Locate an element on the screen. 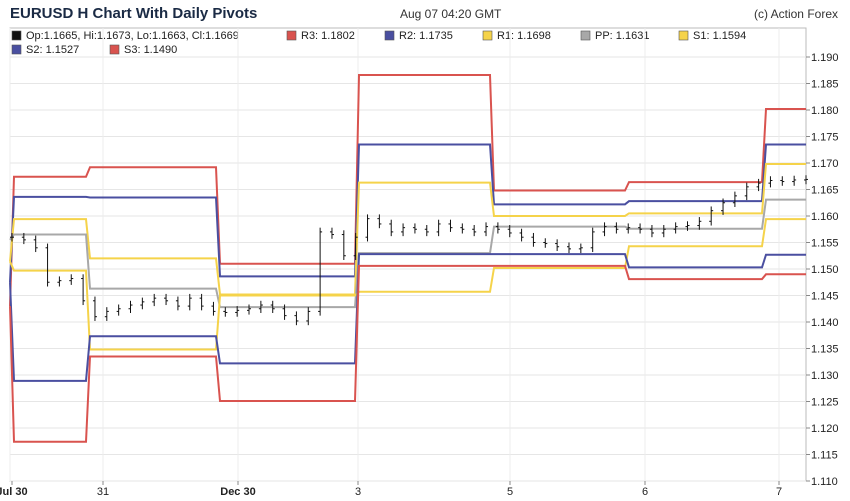  y-tick-label: 1.180 is located at coordinates (825, 111).